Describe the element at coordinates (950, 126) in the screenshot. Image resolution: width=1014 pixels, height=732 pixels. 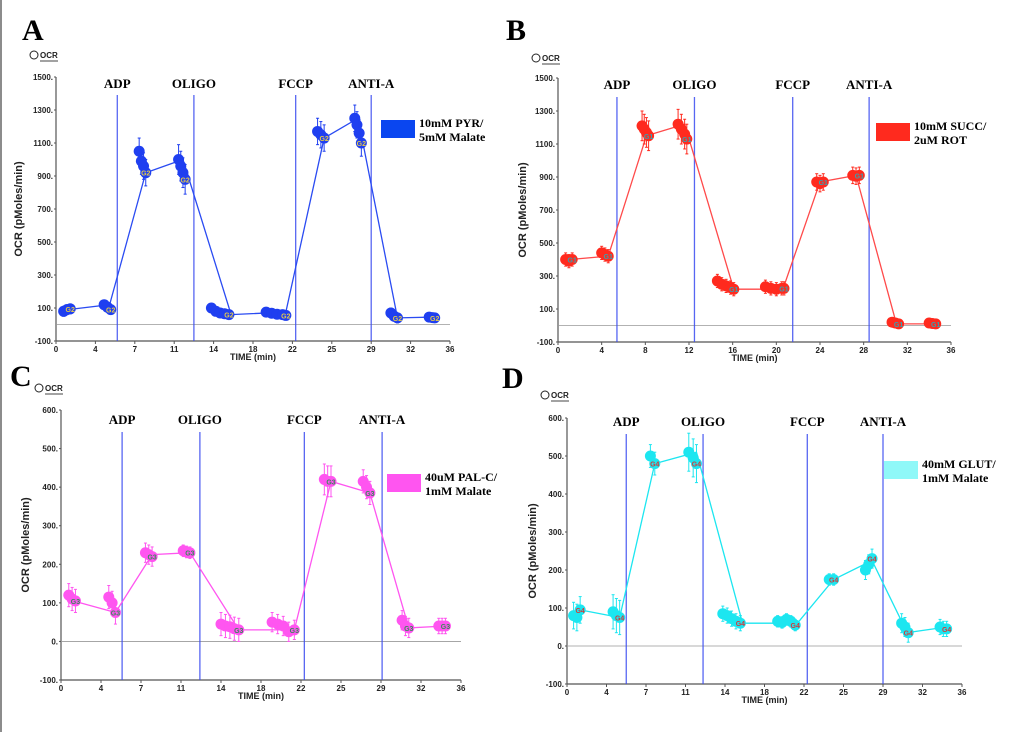
I see `legend-label-line1: 10mM SUCC/` at that location.